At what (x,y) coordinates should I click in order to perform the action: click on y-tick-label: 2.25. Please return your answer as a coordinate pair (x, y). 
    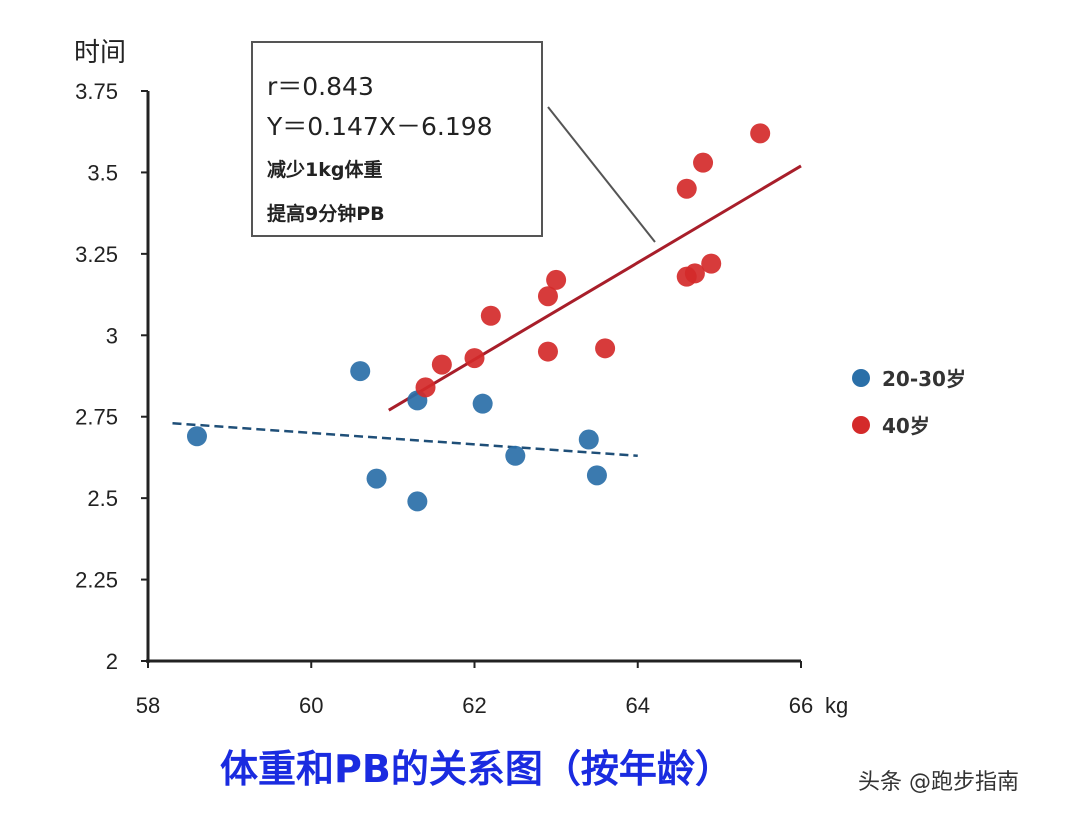
    Looking at the image, I should click on (96, 580).